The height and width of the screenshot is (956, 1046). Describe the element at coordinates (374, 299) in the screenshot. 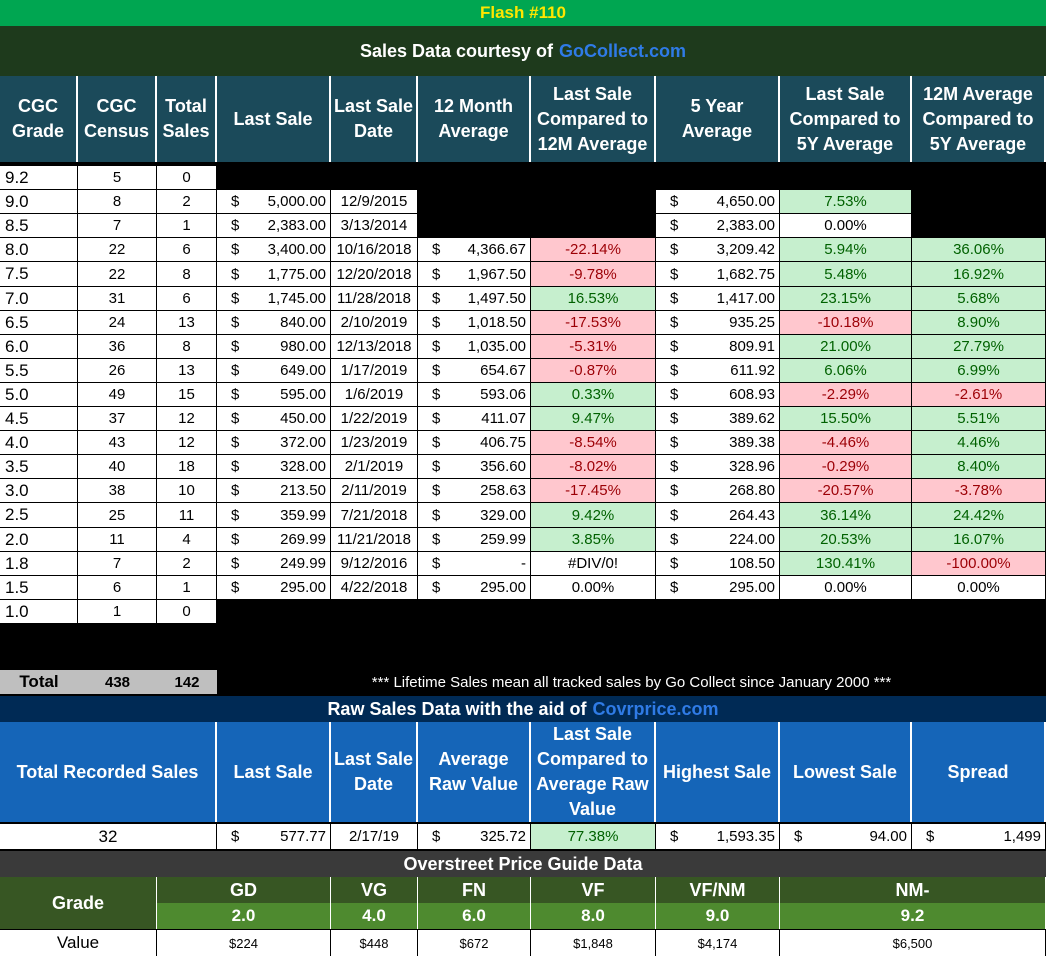

I see `last-sale-date-cell: 11/28/2018` at that location.